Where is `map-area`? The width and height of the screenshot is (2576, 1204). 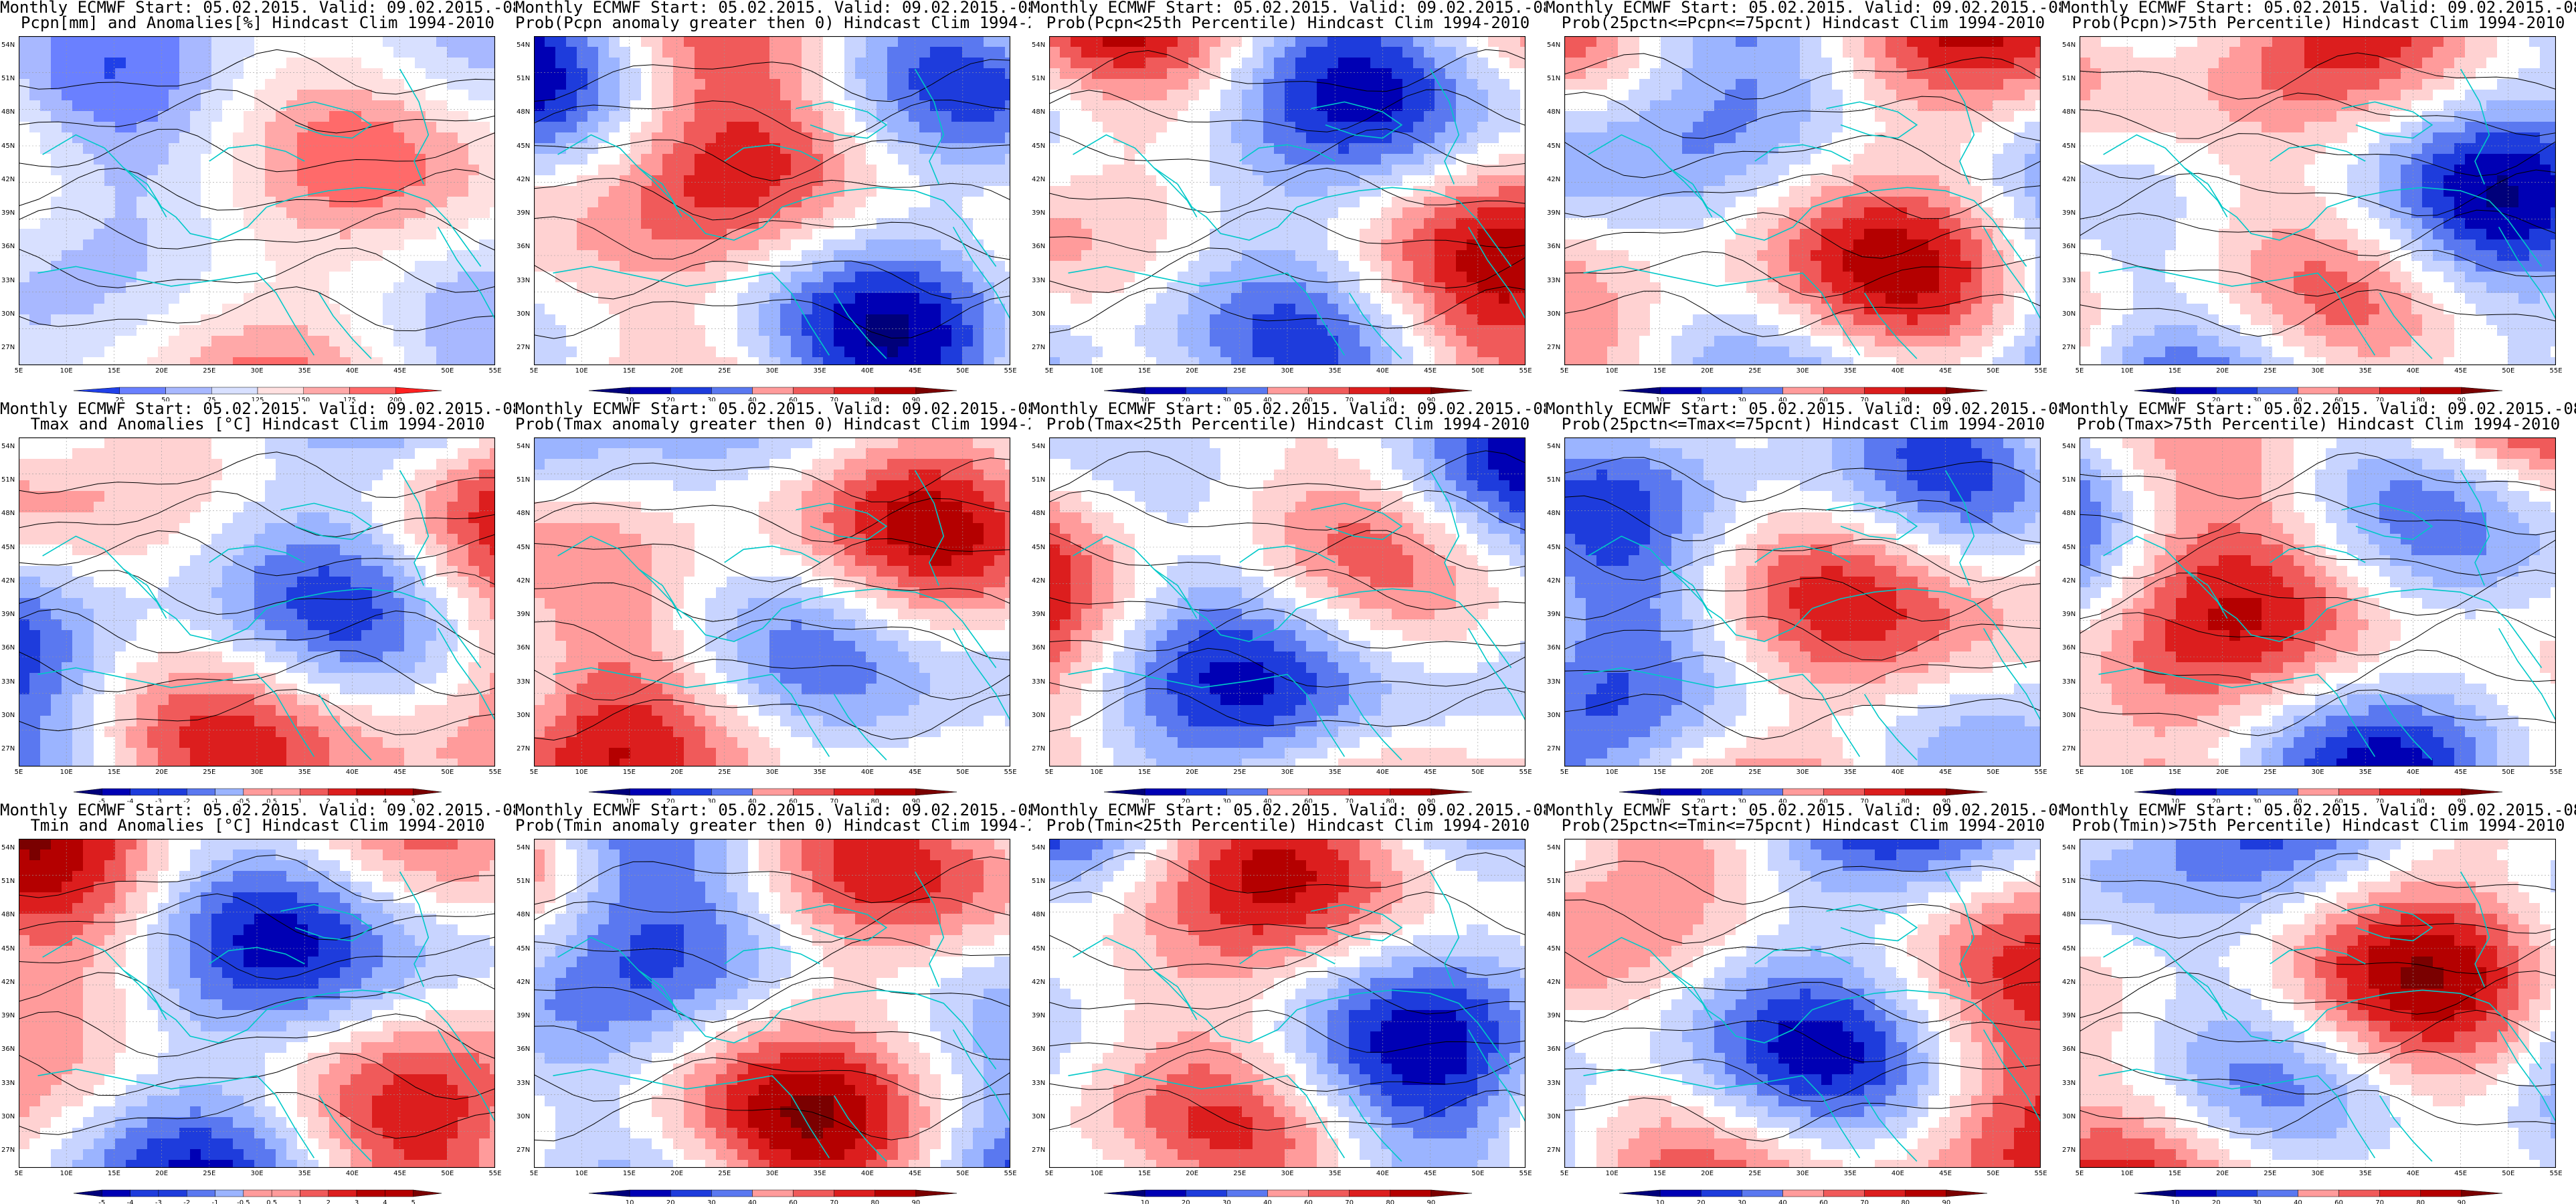 map-area is located at coordinates (772, 602).